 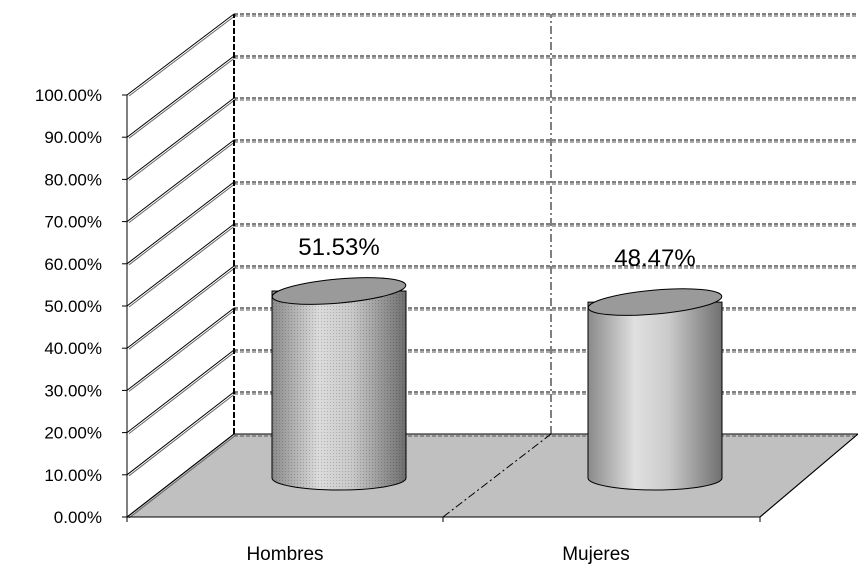 What do you see at coordinates (73, 264) in the screenshot?
I see `y-tick-label: 60.00%` at bounding box center [73, 264].